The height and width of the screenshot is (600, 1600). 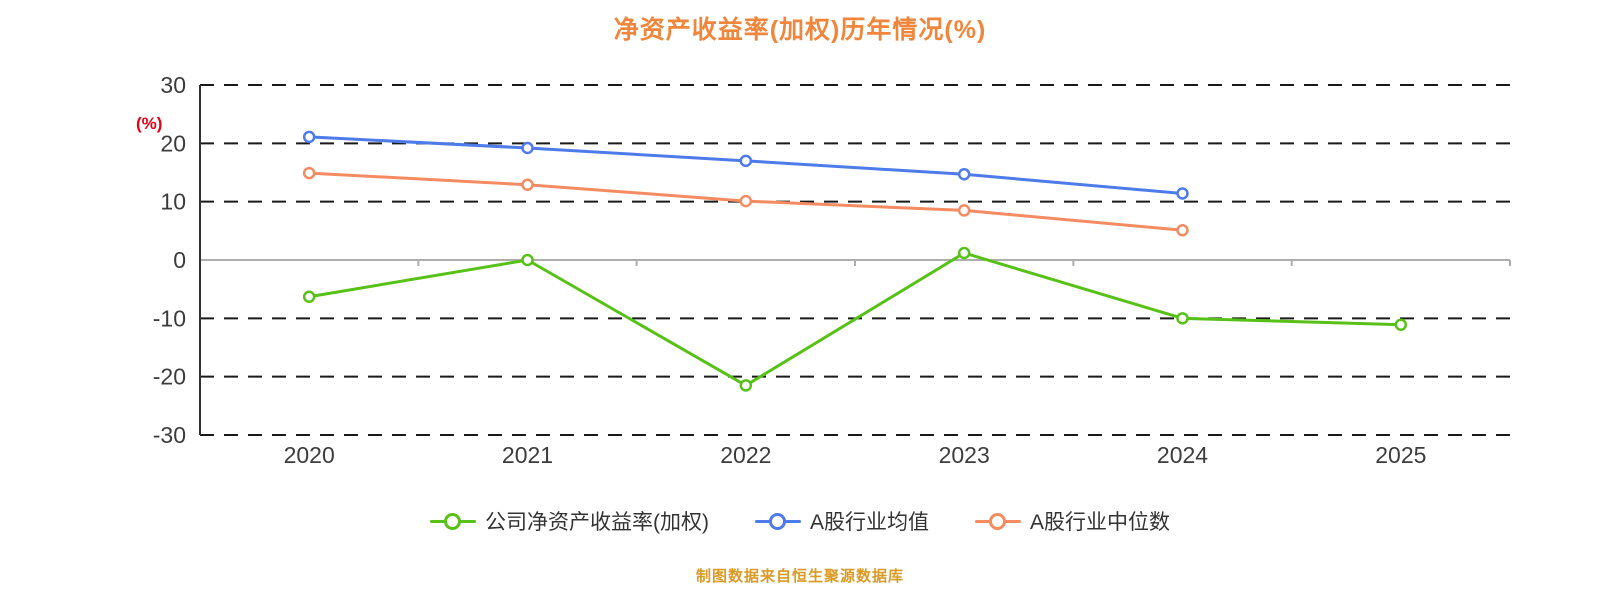 What do you see at coordinates (800, 30) in the screenshot?
I see `chart-title: 净资产收益率(加权)历年情况(%)` at bounding box center [800, 30].